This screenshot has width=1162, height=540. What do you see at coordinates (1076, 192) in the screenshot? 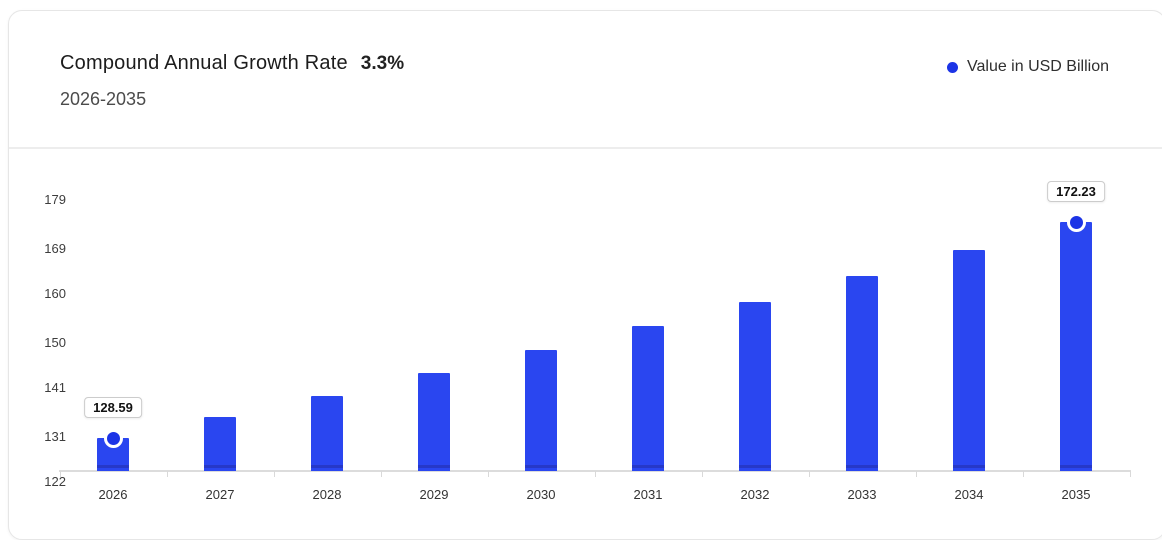
I see `value-label-2035: 172.23` at bounding box center [1076, 192].